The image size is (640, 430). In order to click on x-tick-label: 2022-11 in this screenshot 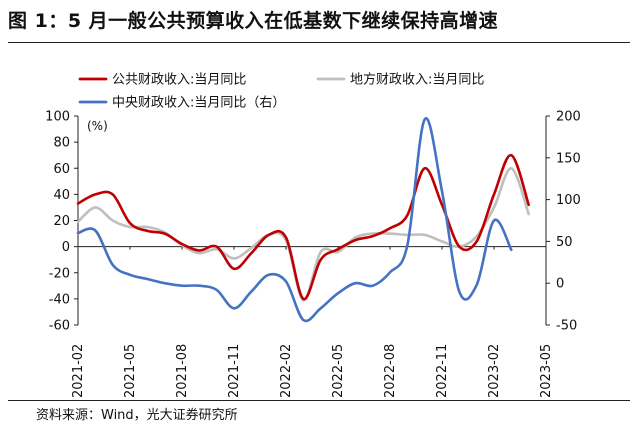, I will do `click(442, 371)`.